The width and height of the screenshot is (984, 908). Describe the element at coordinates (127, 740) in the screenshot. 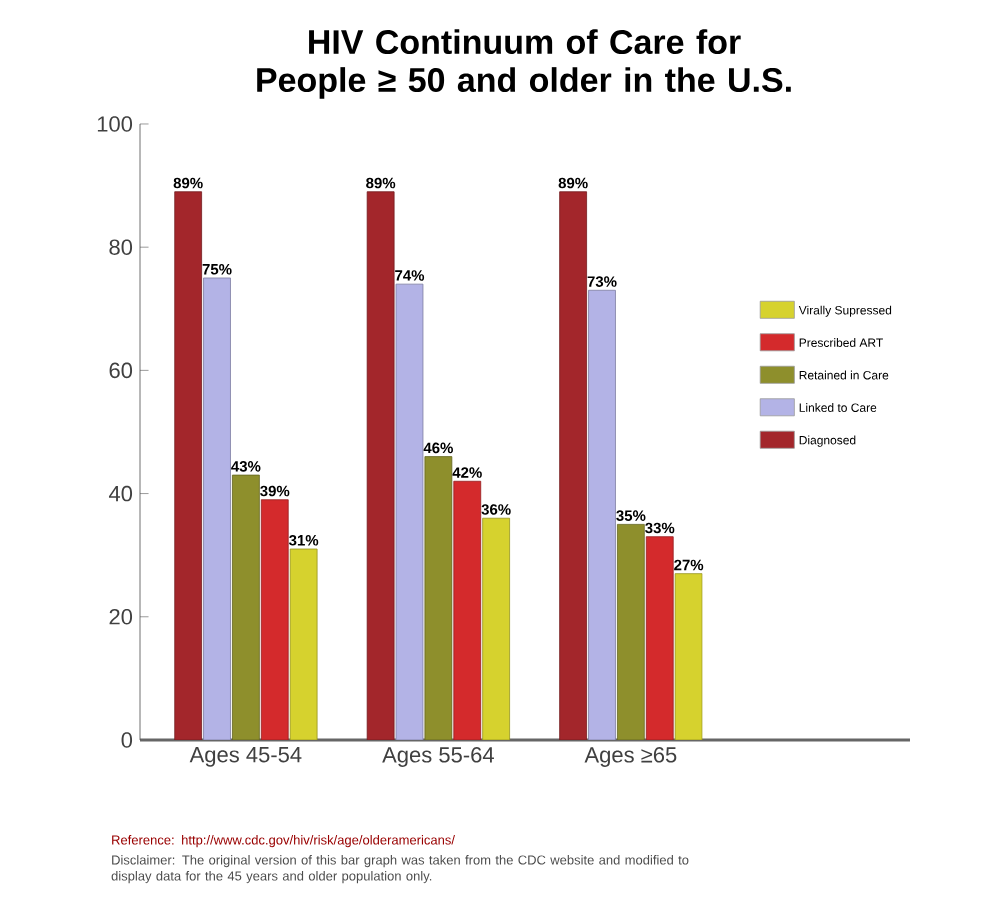

I see `y-tick-label: 0` at that location.